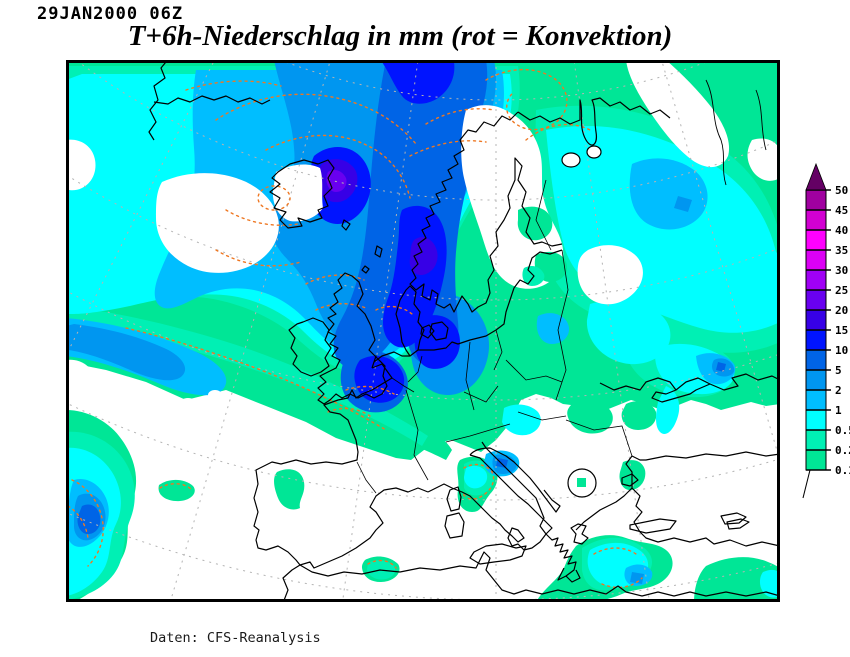  What do you see at coordinates (841, 250) in the screenshot?
I see `legend-value-label: 35` at bounding box center [841, 250].